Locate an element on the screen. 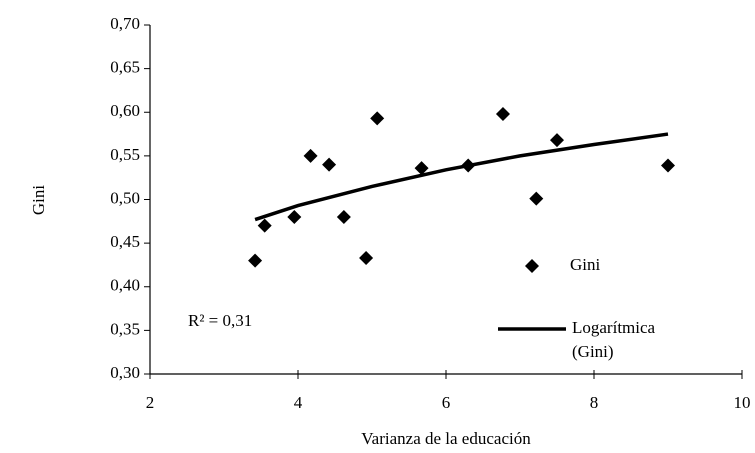 This screenshot has height=453, width=755. legend-label: Logarítmica (Gini) is located at coordinates (614, 339).